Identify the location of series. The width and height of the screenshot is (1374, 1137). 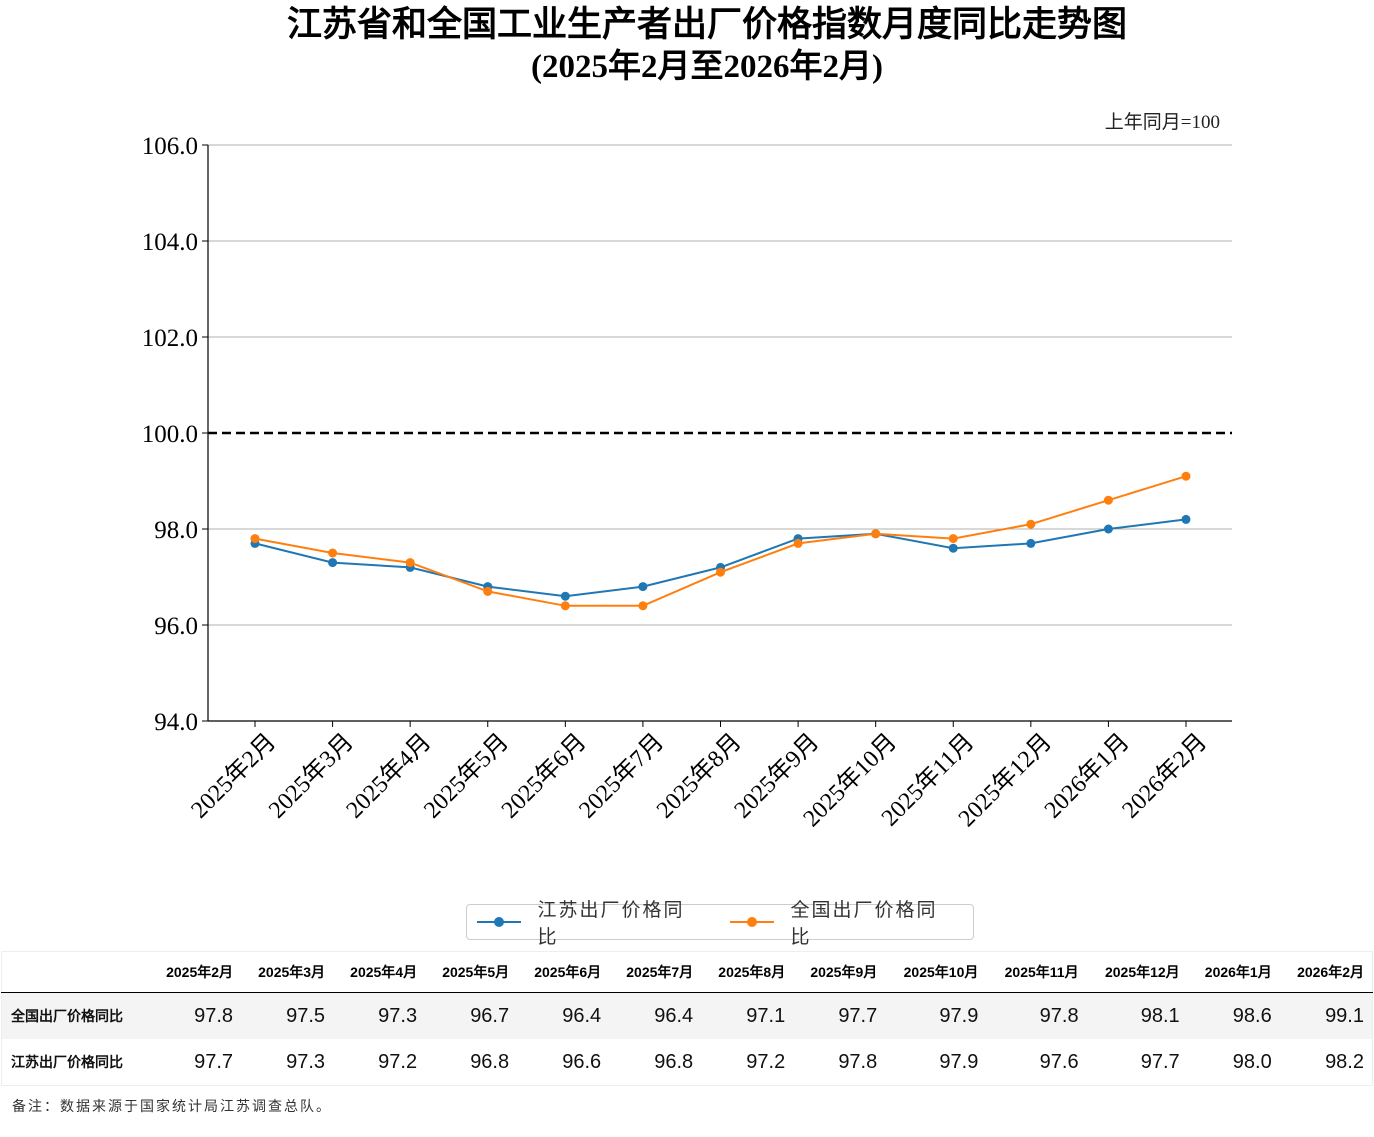
(720, 541).